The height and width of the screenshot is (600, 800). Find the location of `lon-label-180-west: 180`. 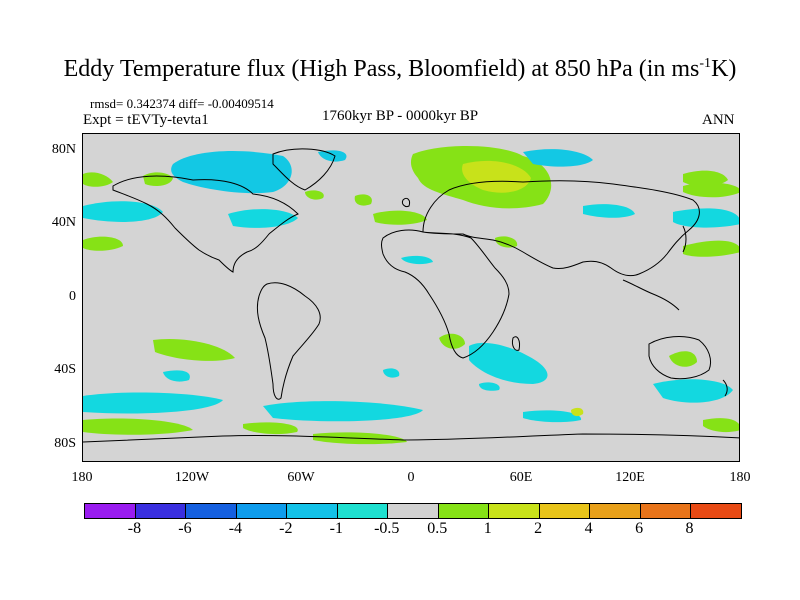

lon-label-180-west: 180 is located at coordinates (82, 477).